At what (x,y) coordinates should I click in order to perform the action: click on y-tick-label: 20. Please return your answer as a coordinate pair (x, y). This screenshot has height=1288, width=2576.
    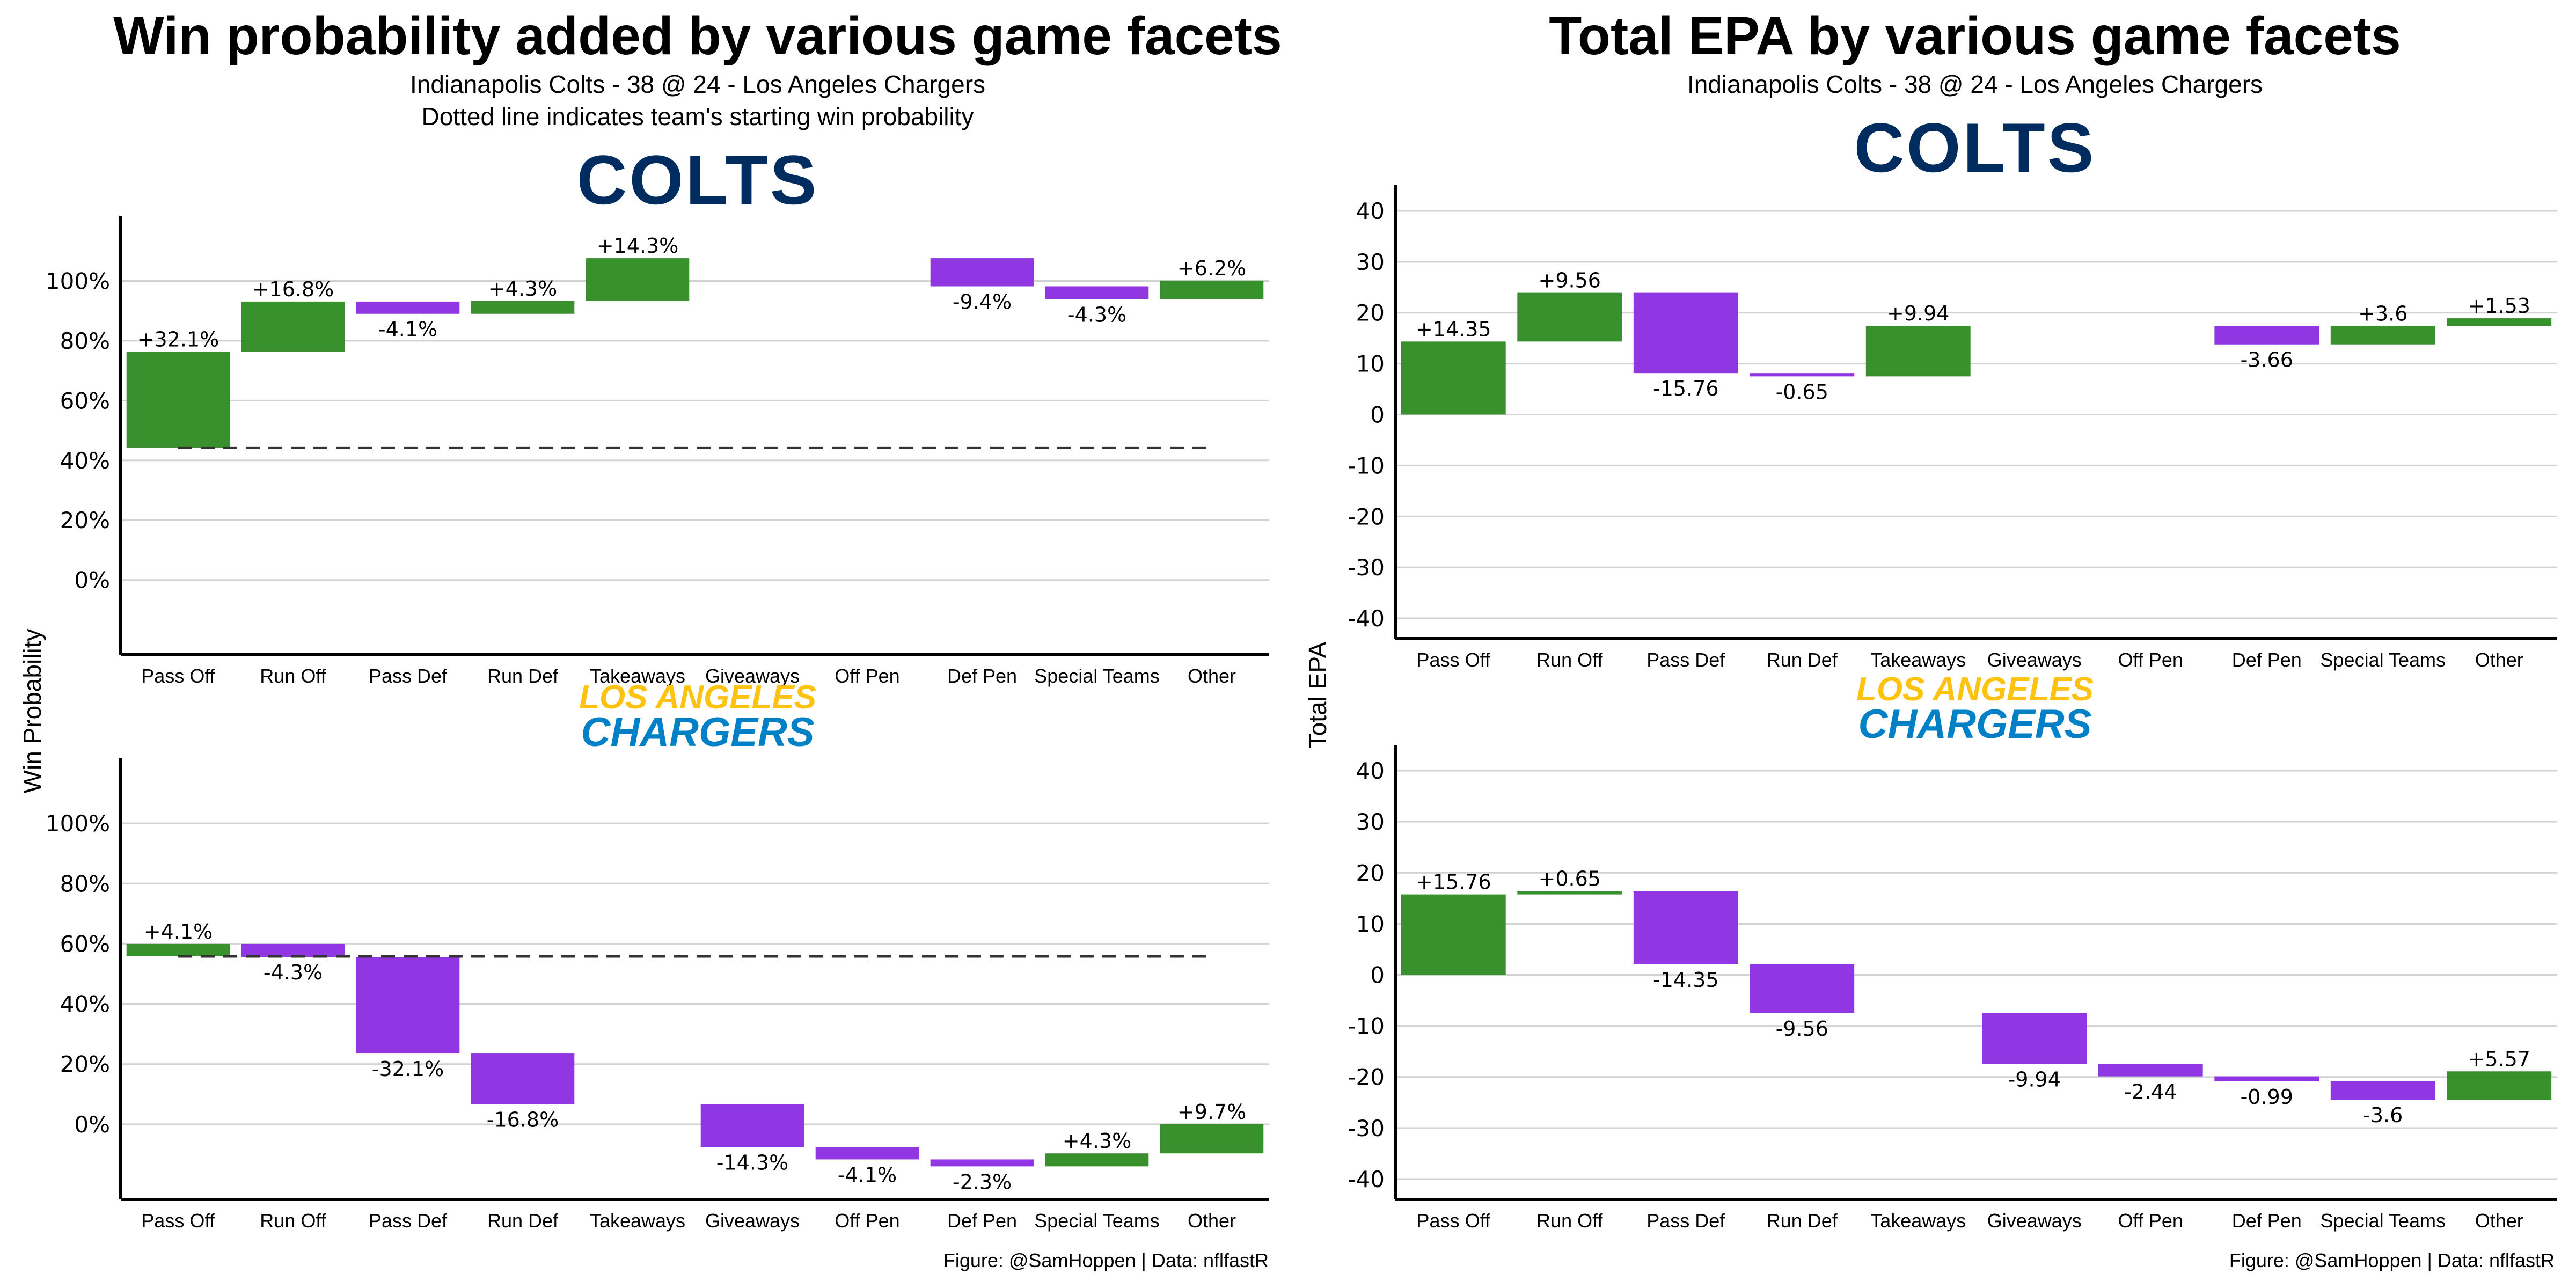
    Looking at the image, I should click on (1370, 313).